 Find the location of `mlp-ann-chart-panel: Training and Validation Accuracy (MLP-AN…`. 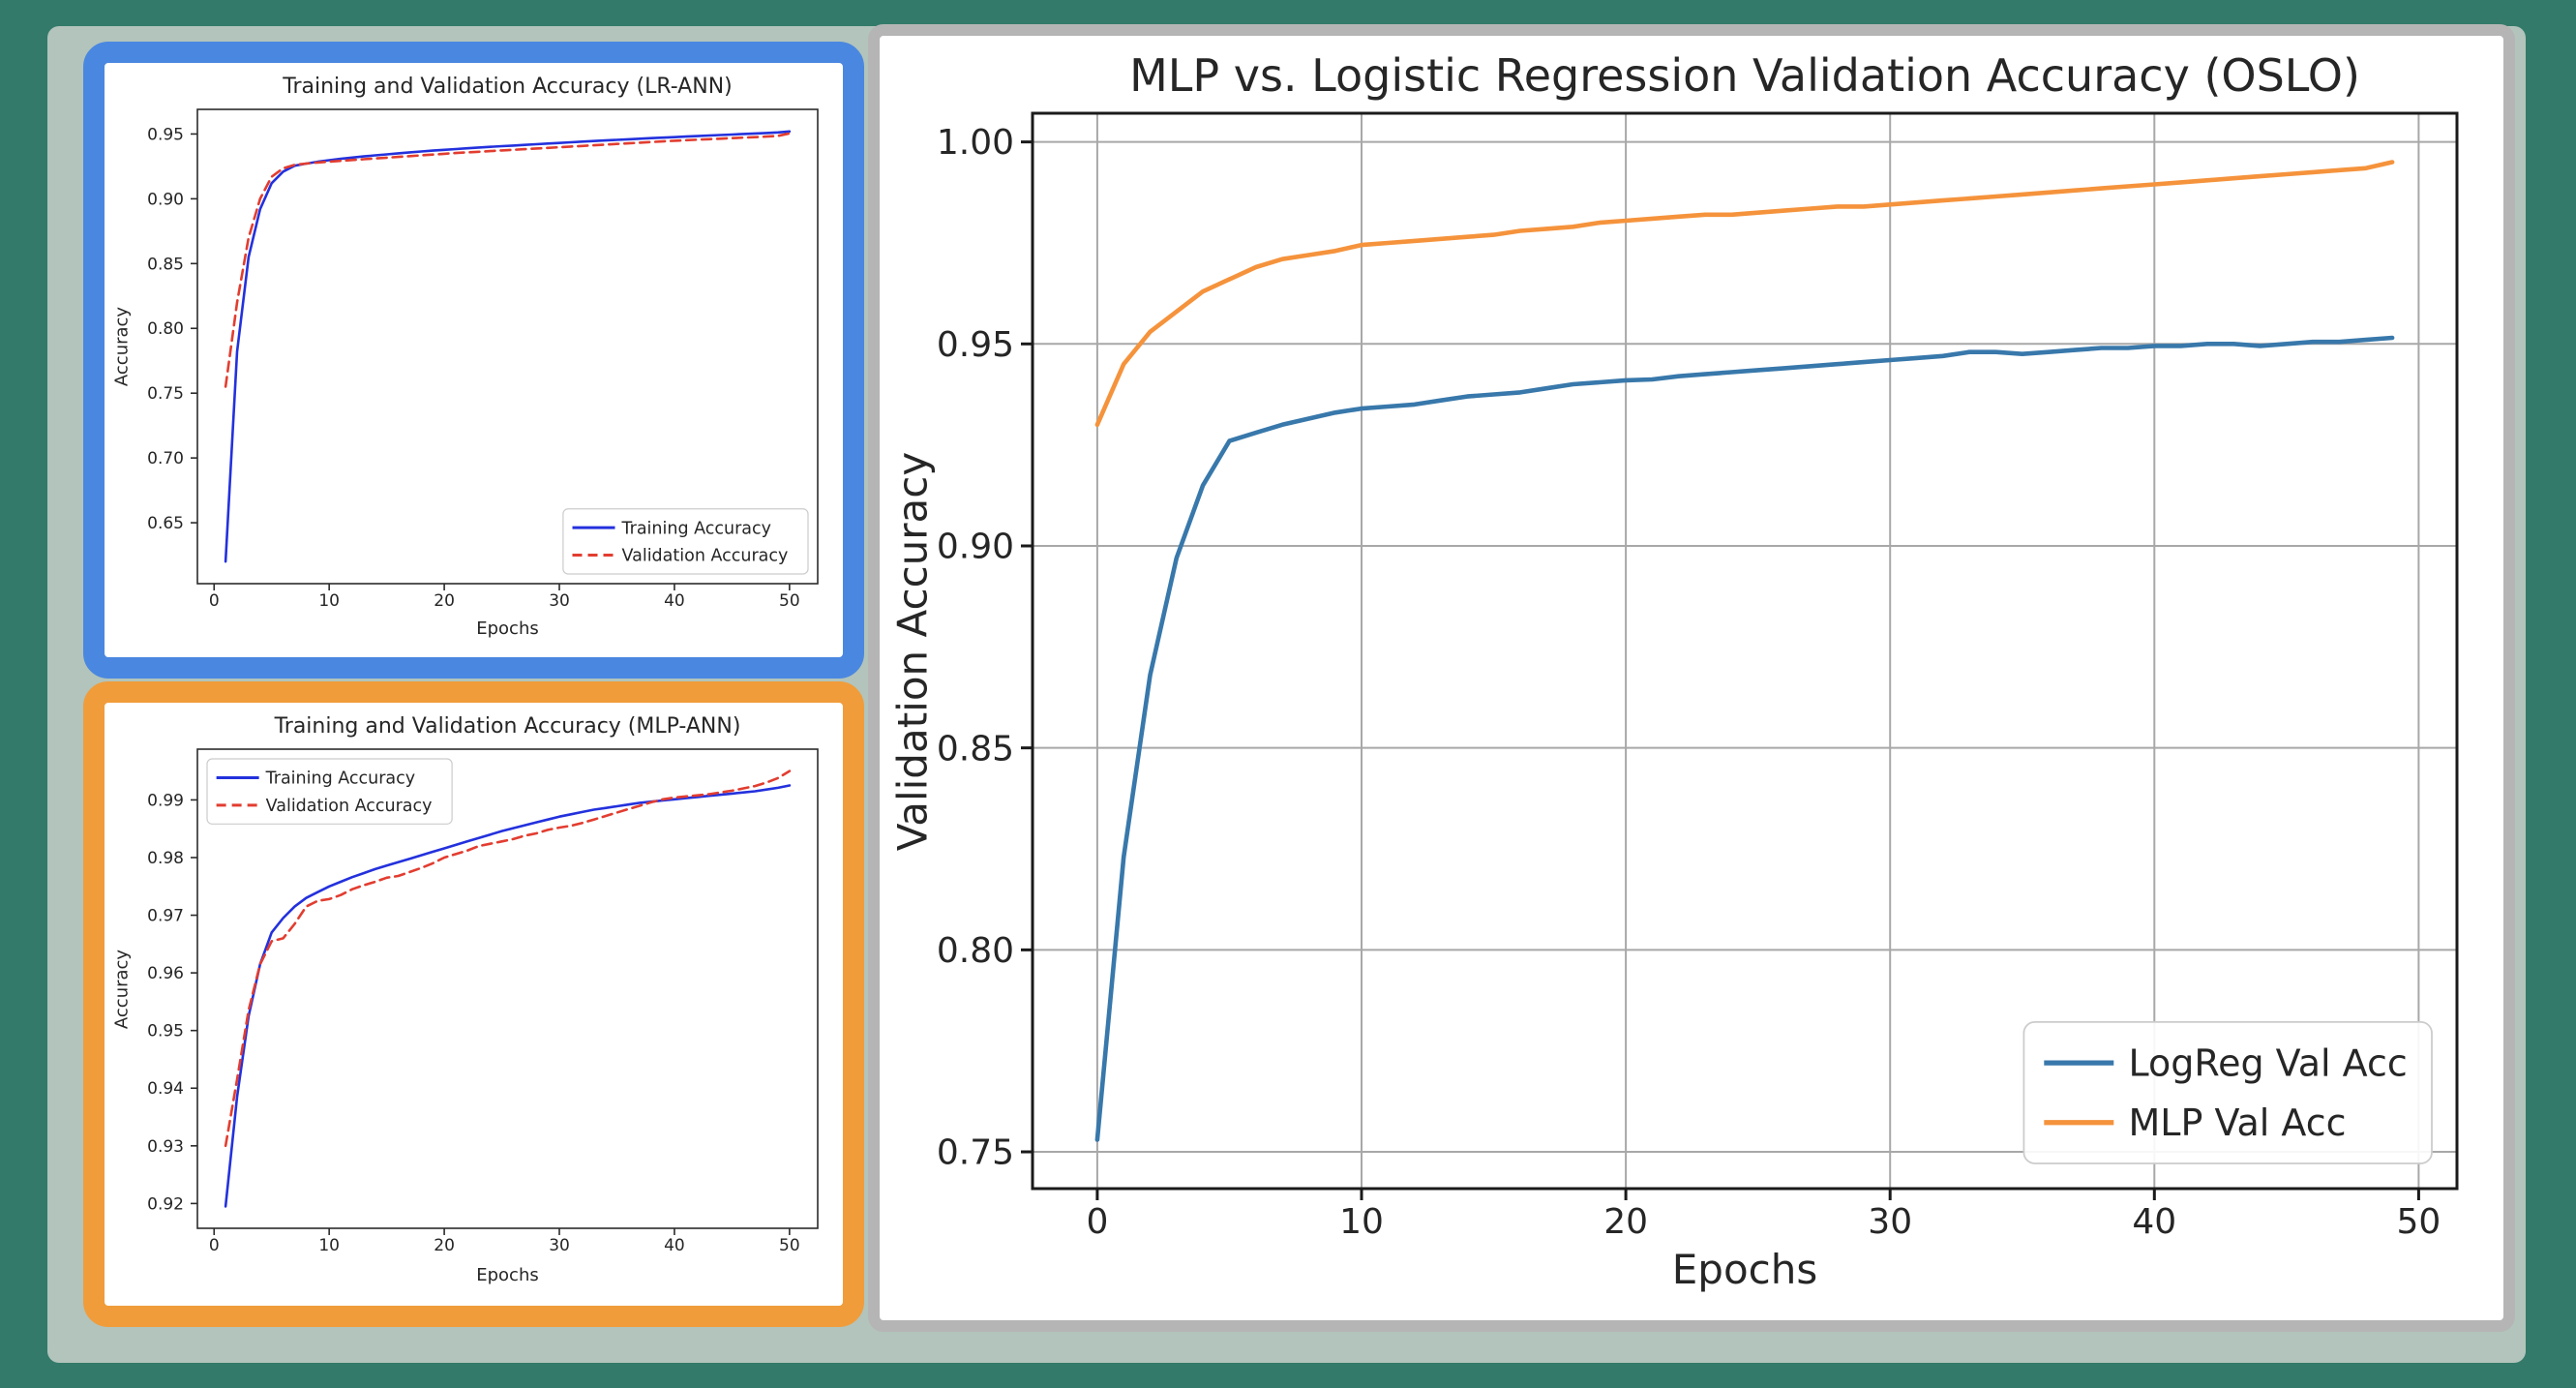

mlp-ann-chart-panel: Training and Validation Accuracy (MLP-AN… is located at coordinates (473, 1004).